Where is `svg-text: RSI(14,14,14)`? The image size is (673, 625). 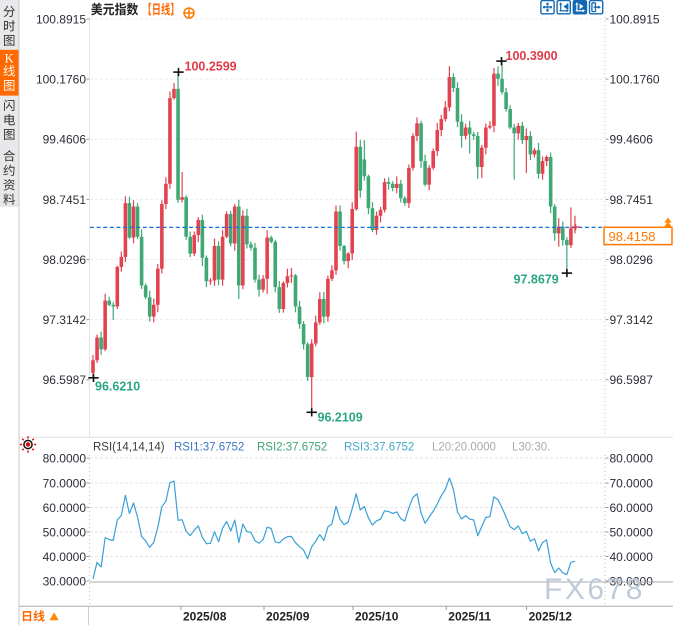
svg-text: RSI(14,14,14) is located at coordinates (129, 448).